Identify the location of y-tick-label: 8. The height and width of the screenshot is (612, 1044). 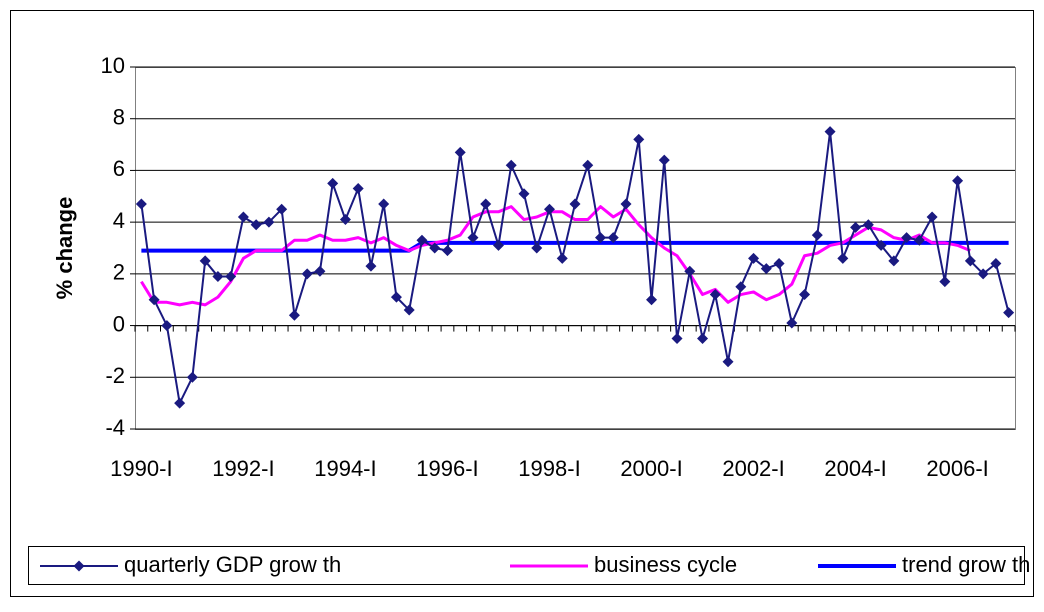
(119, 117).